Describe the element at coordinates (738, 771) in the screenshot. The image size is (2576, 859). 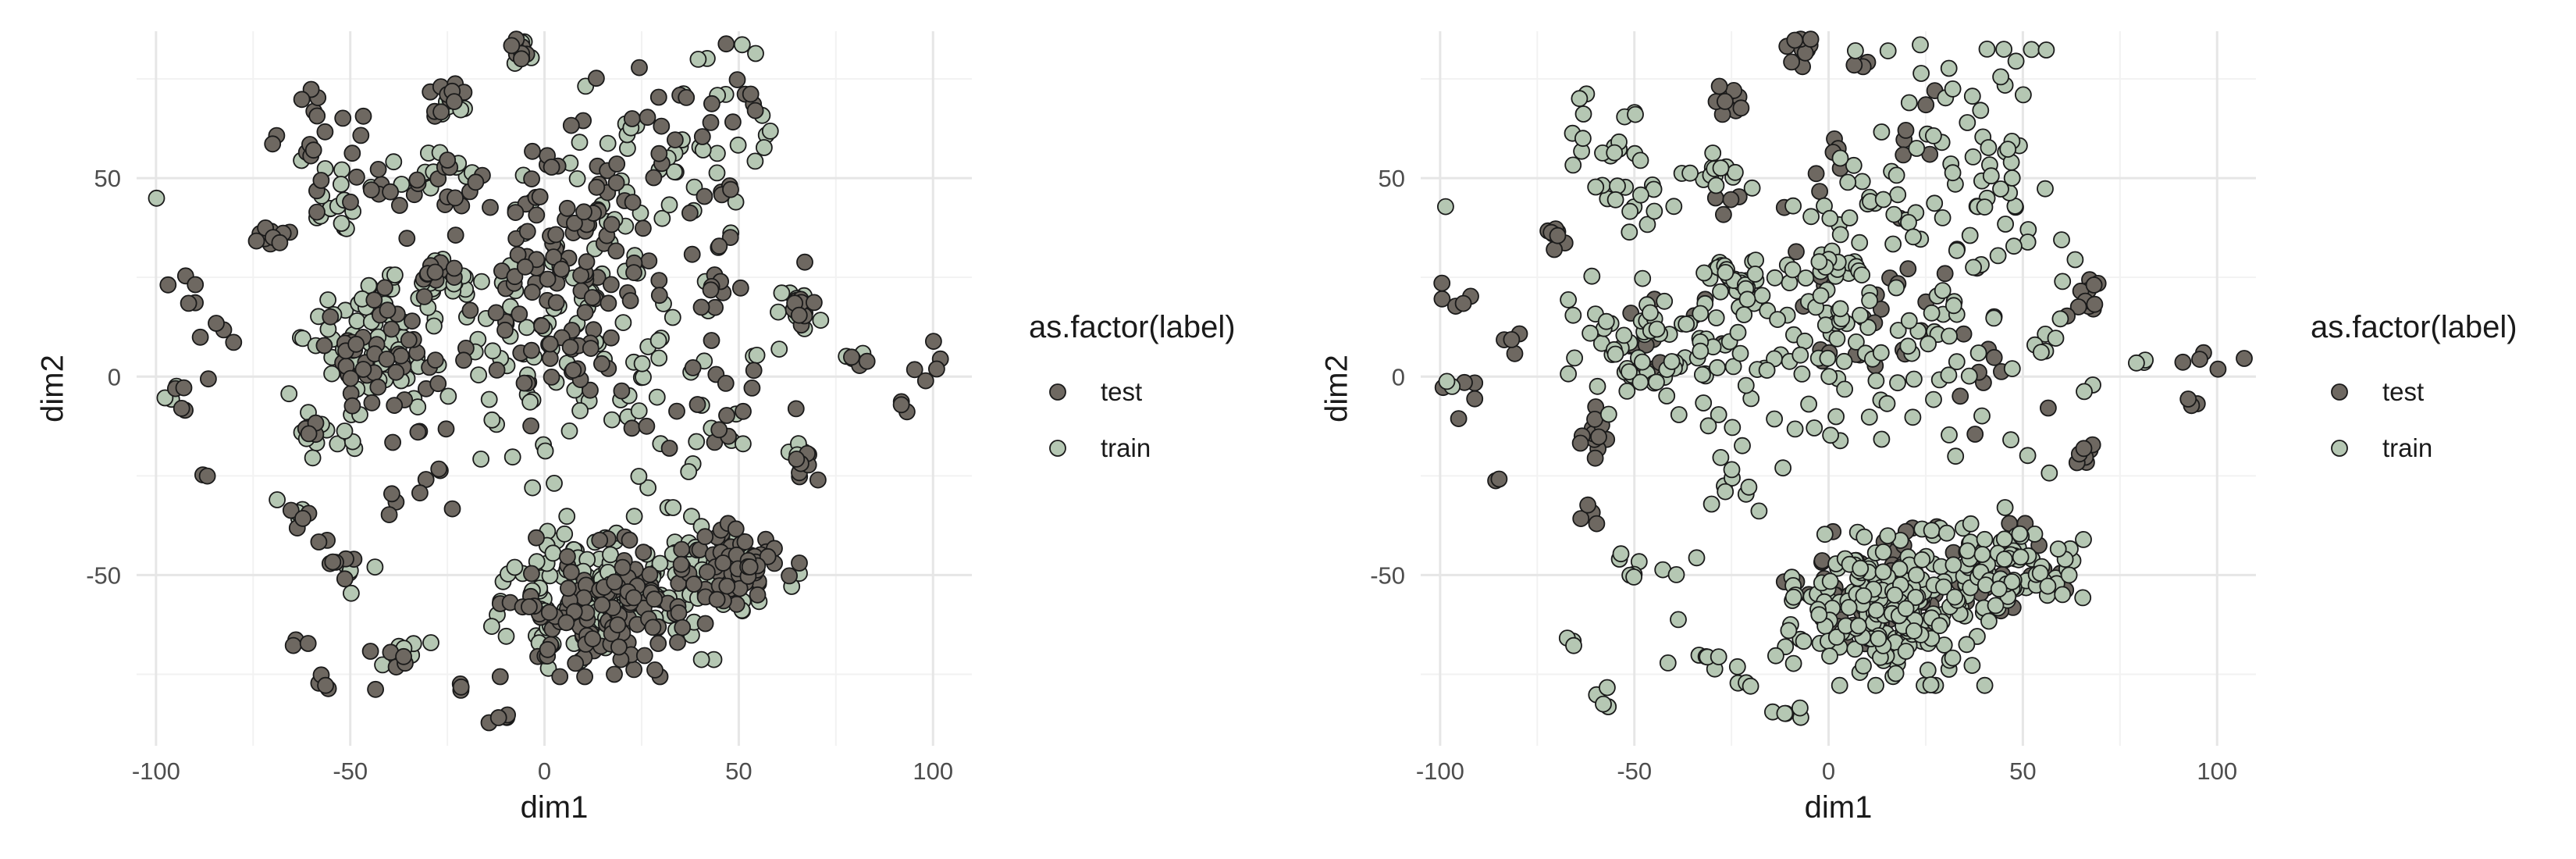
I see `x-tick-label: 50` at that location.